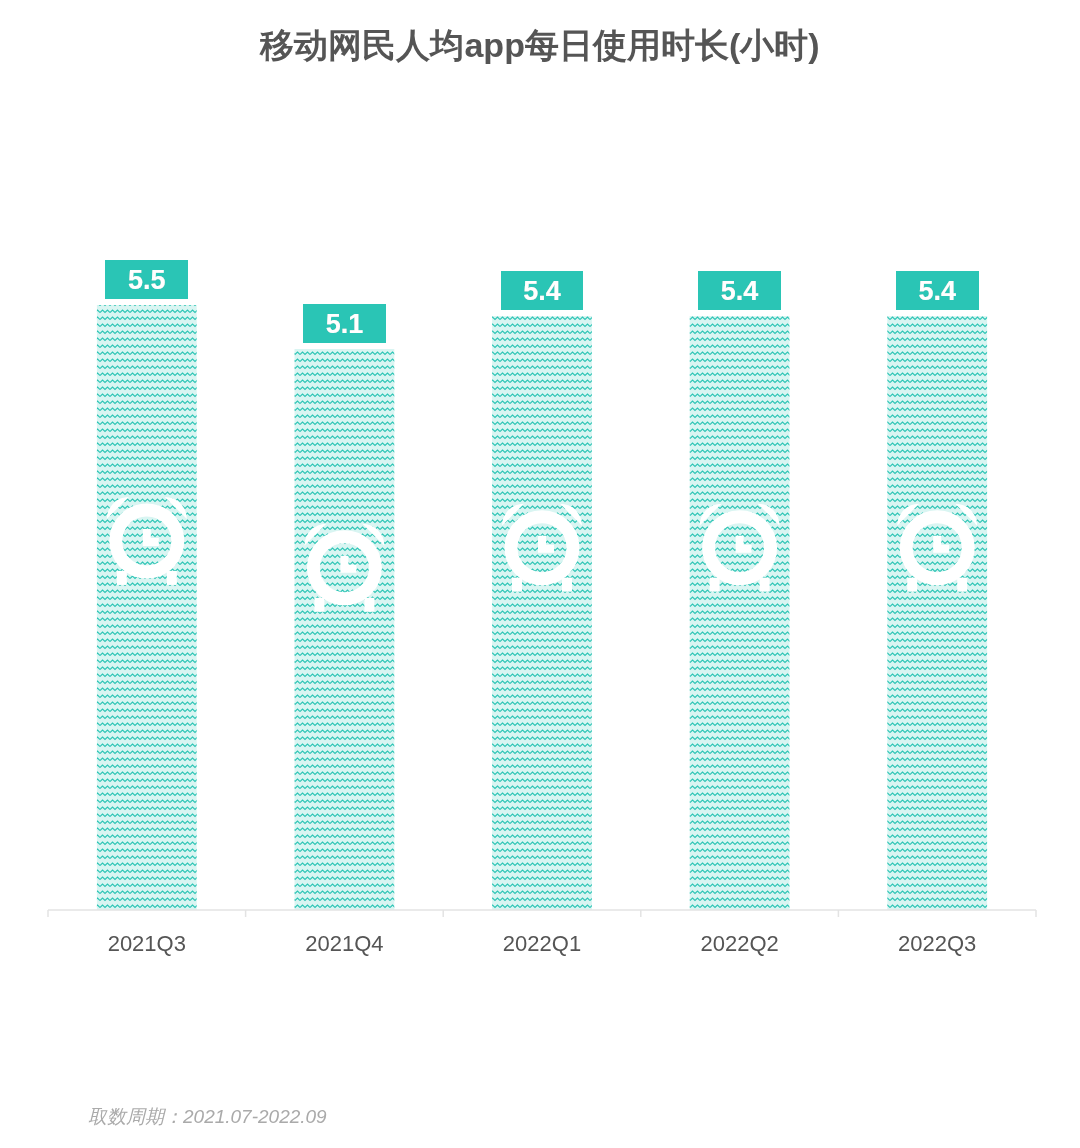  What do you see at coordinates (542, 943) in the screenshot?
I see `x-tick-label: 2022Q1` at bounding box center [542, 943].